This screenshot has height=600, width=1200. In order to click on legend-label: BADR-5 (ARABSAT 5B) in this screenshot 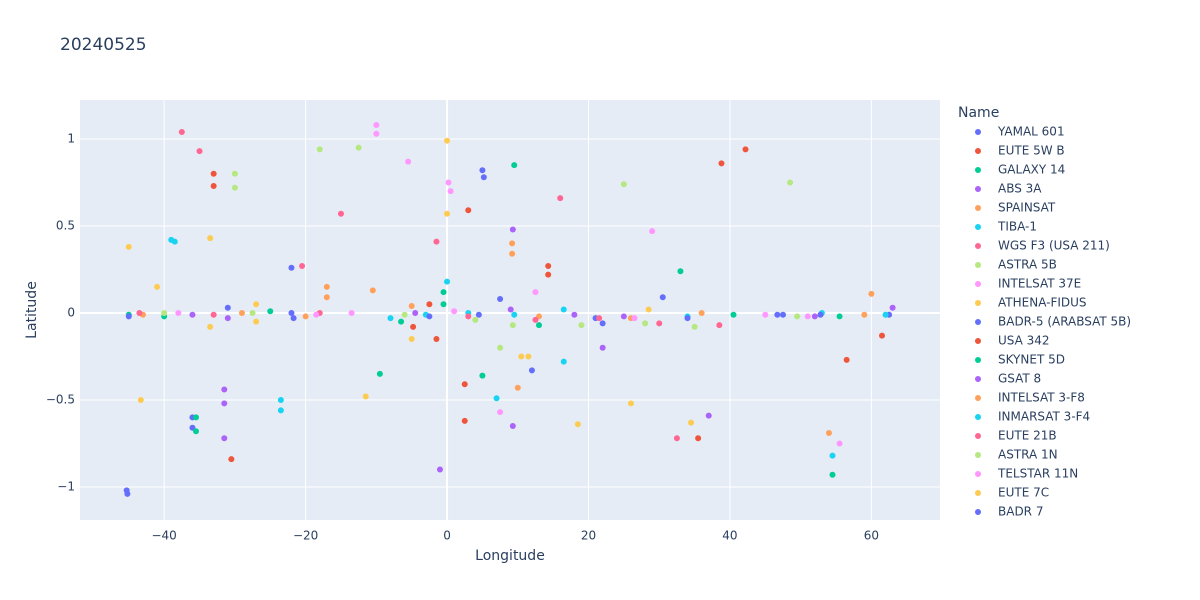, I will do `click(1064, 322)`.